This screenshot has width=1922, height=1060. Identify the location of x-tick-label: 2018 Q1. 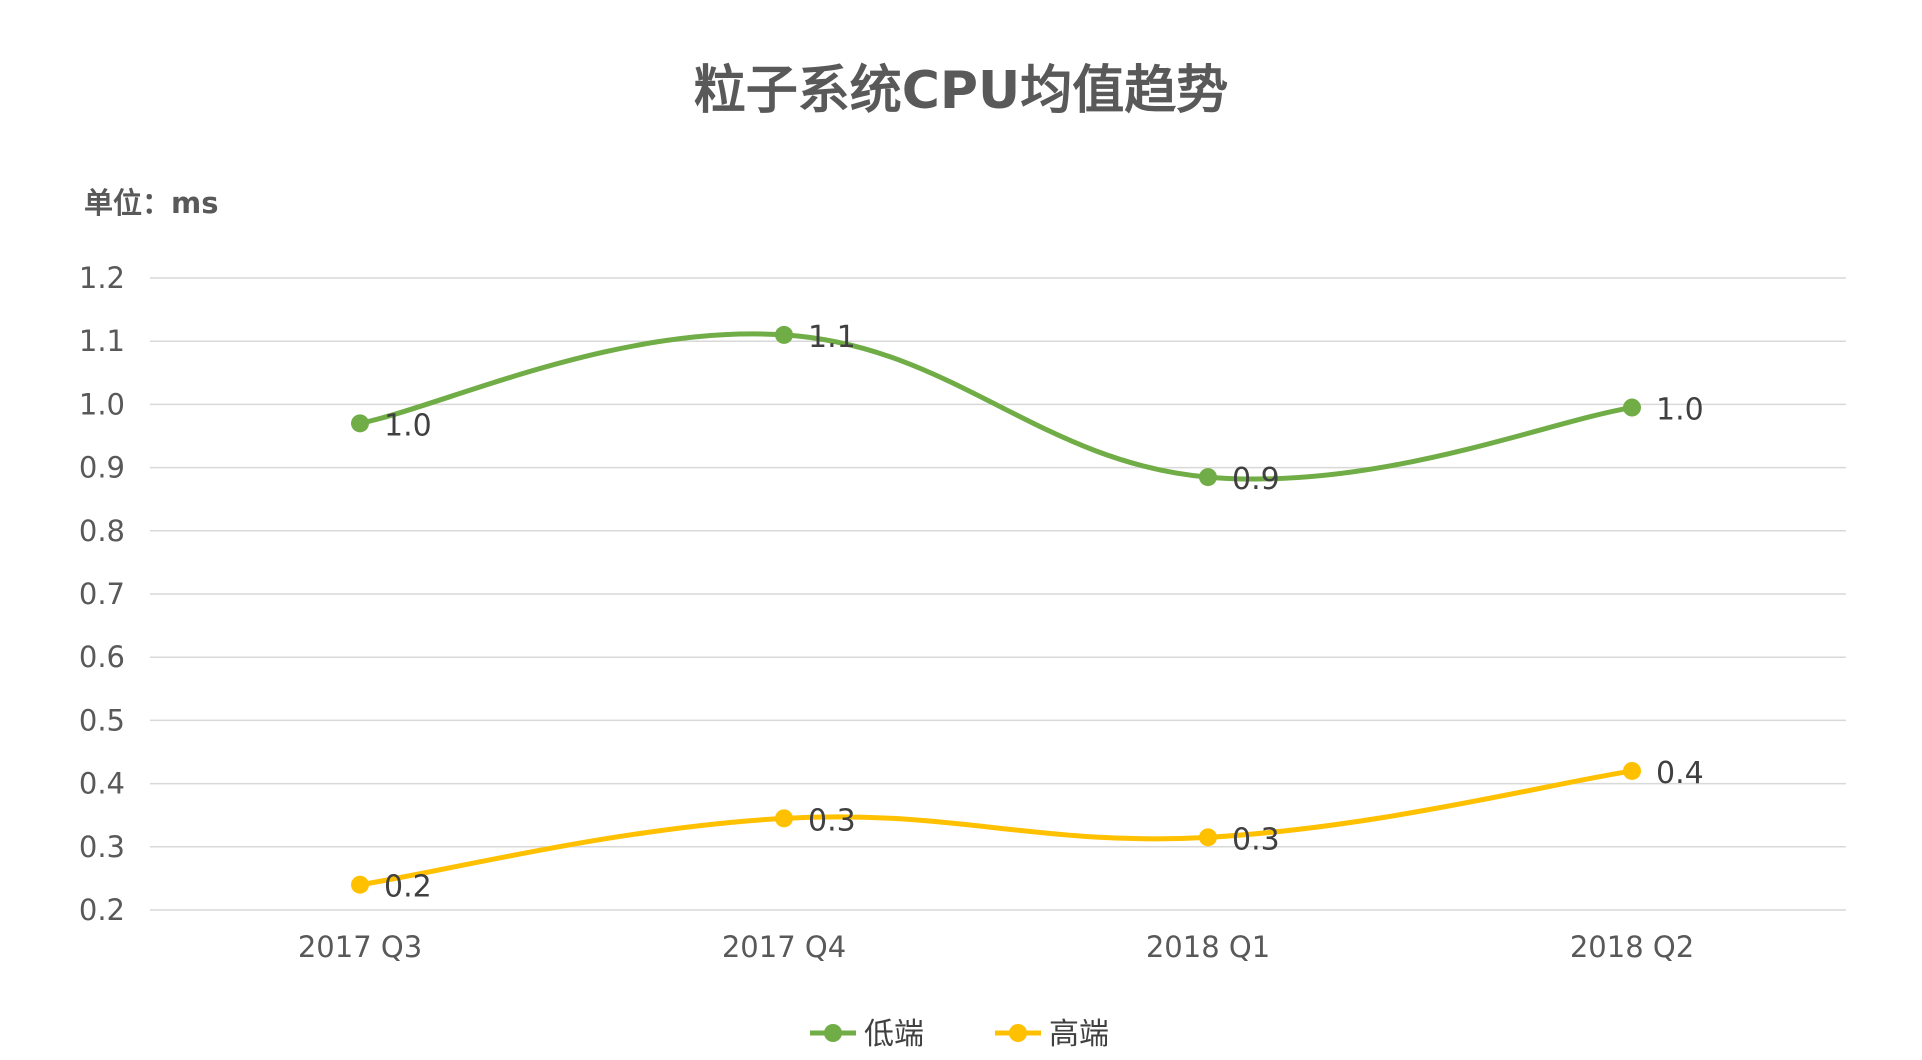
(1208, 947).